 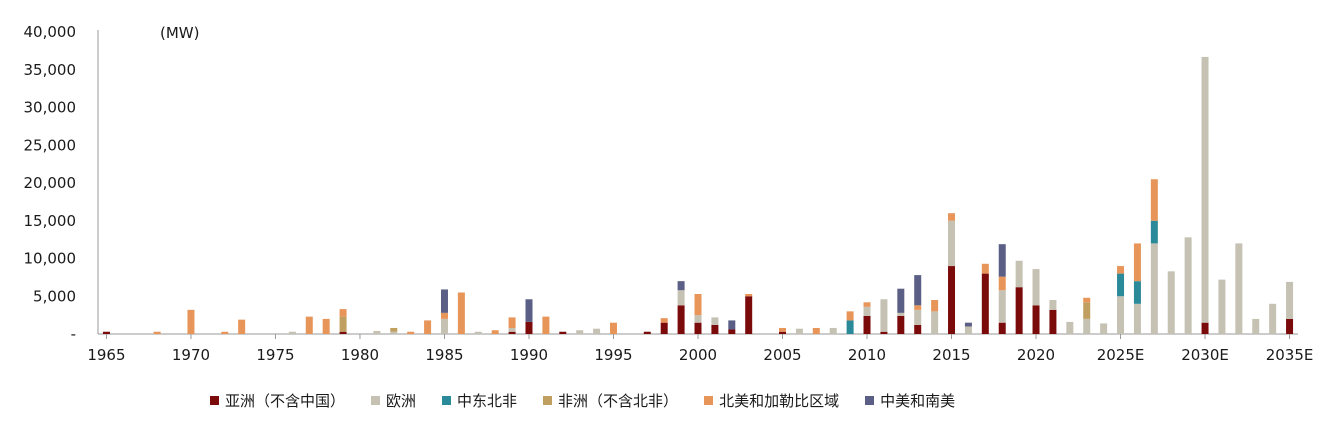 What do you see at coordinates (487, 401) in the screenshot?
I see `legend-label: 中东北非` at bounding box center [487, 401].